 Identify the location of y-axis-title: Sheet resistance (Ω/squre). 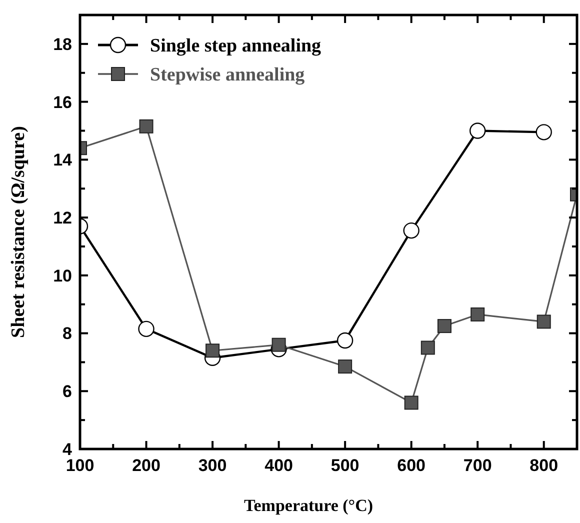
(18, 232).